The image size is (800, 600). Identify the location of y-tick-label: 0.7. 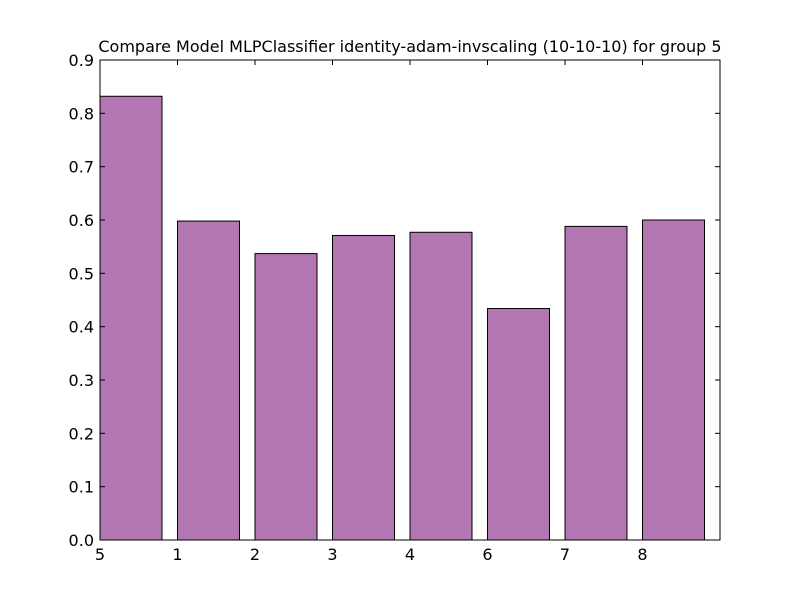
(81, 167).